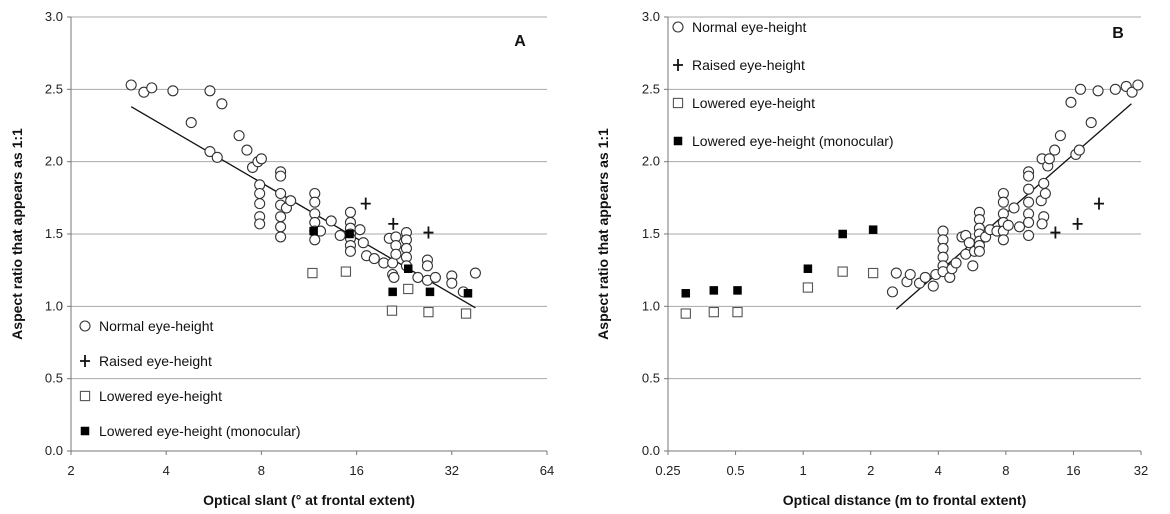 This screenshot has width=1170, height=514. What do you see at coordinates (736, 470) in the screenshot?
I see `x-tick-label: 0.5` at bounding box center [736, 470].